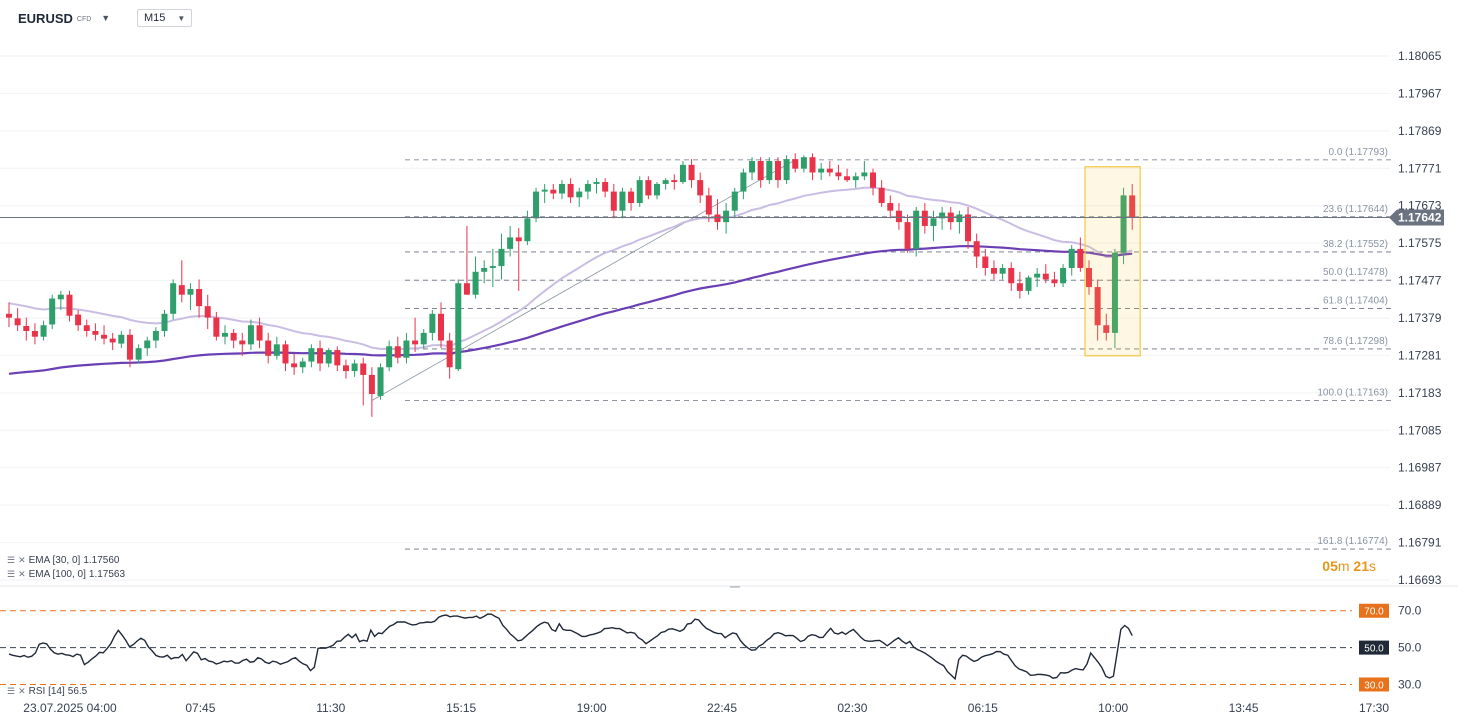 The image size is (1458, 725). Describe the element at coordinates (570, 309) in the screenshot. I see `ema100-line` at that location.